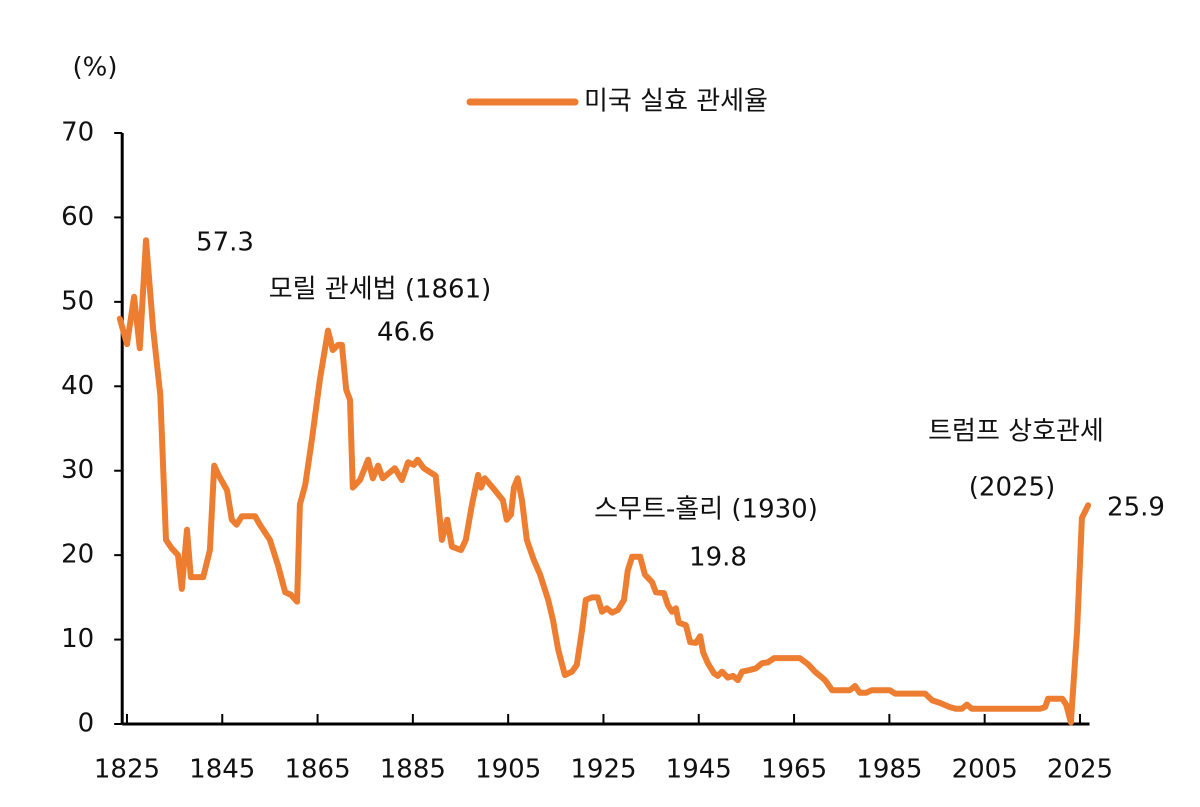 The width and height of the screenshot is (1200, 807). Describe the element at coordinates (77, 301) in the screenshot. I see `y-tick-label: 50` at that location.